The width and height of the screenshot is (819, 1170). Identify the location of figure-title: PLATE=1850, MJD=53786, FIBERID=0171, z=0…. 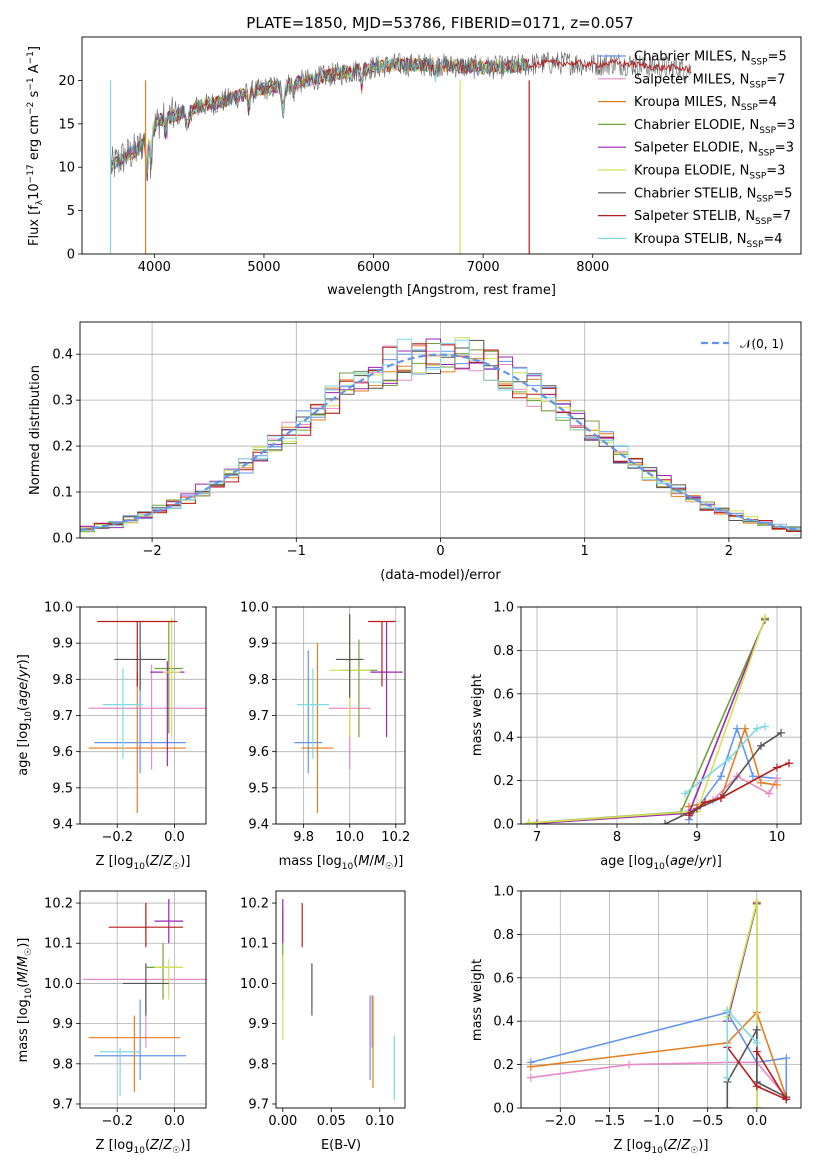
(439, 23).